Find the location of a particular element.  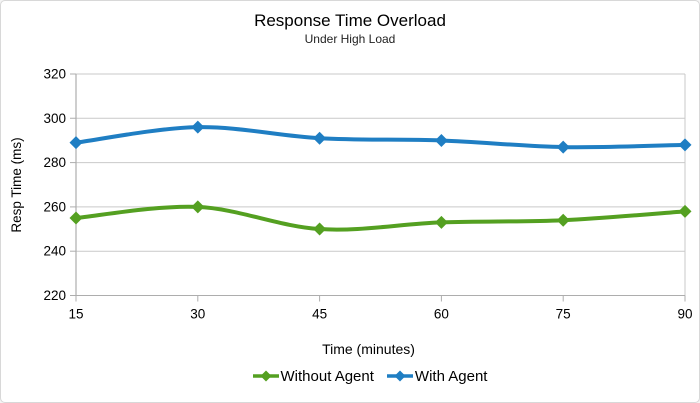

legend-item-without-agent: Without Agent is located at coordinates (313, 376).